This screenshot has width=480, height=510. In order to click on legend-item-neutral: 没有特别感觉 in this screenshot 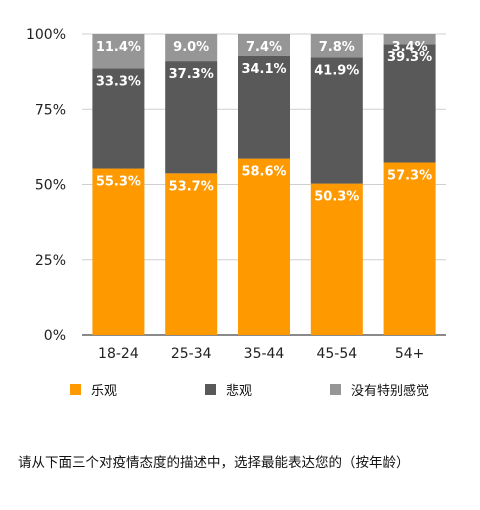, I will do `click(379, 389)`.